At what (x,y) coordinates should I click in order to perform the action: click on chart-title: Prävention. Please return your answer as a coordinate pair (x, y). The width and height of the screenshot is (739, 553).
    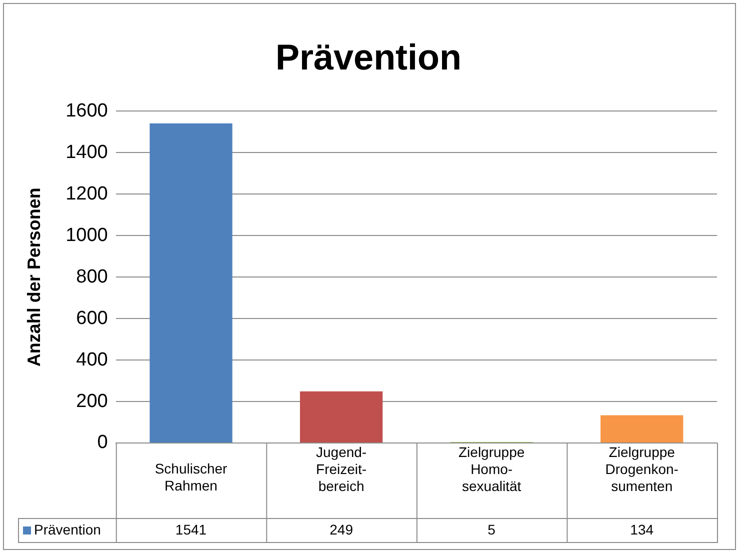
    Looking at the image, I should click on (368, 57).